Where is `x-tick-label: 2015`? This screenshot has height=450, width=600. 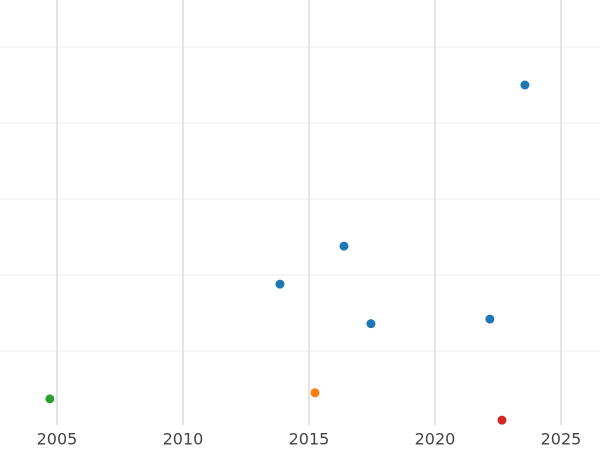
x-tick-label: 2015 is located at coordinates (309, 439).